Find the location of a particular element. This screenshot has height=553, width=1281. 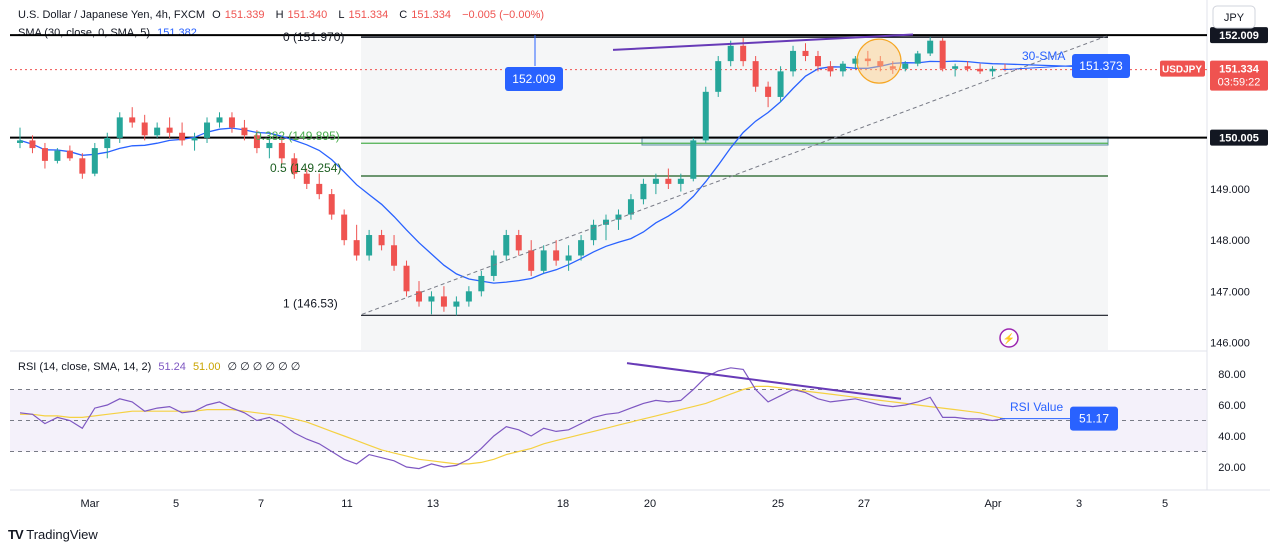

countdown-text: 03:59:22 is located at coordinates (1239, 83).